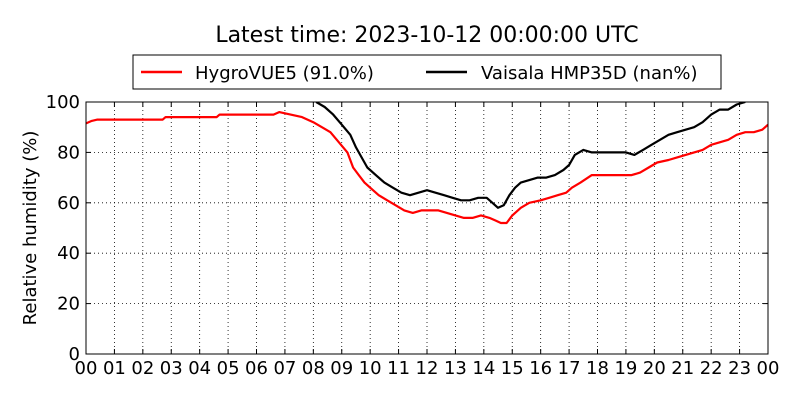 This screenshot has width=800, height=404. Describe the element at coordinates (74, 354) in the screenshot. I see `y-tick-label: 0` at that location.